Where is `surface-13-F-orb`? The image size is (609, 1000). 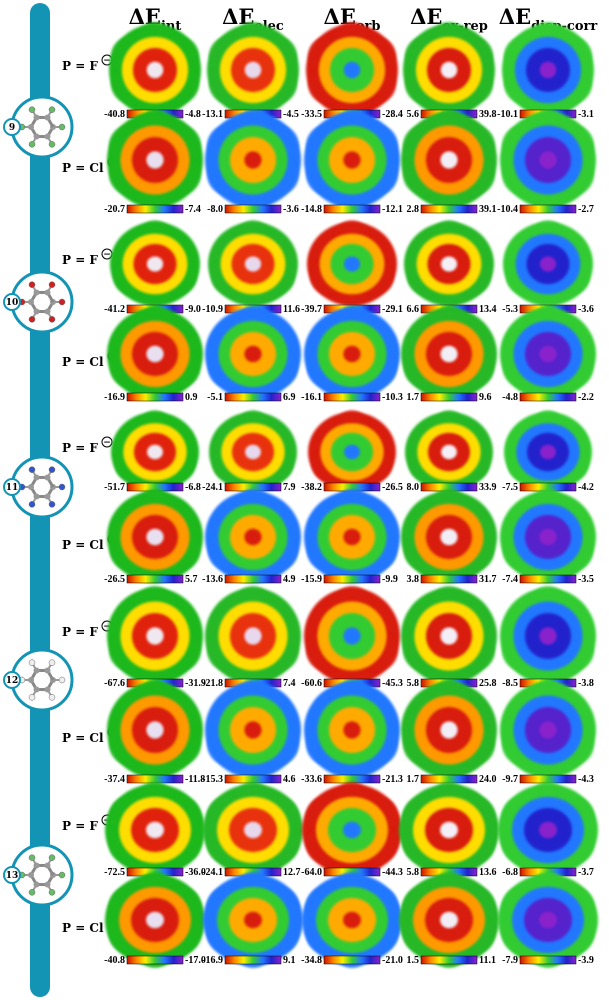 surface-13-F-orb is located at coordinates (352, 830).